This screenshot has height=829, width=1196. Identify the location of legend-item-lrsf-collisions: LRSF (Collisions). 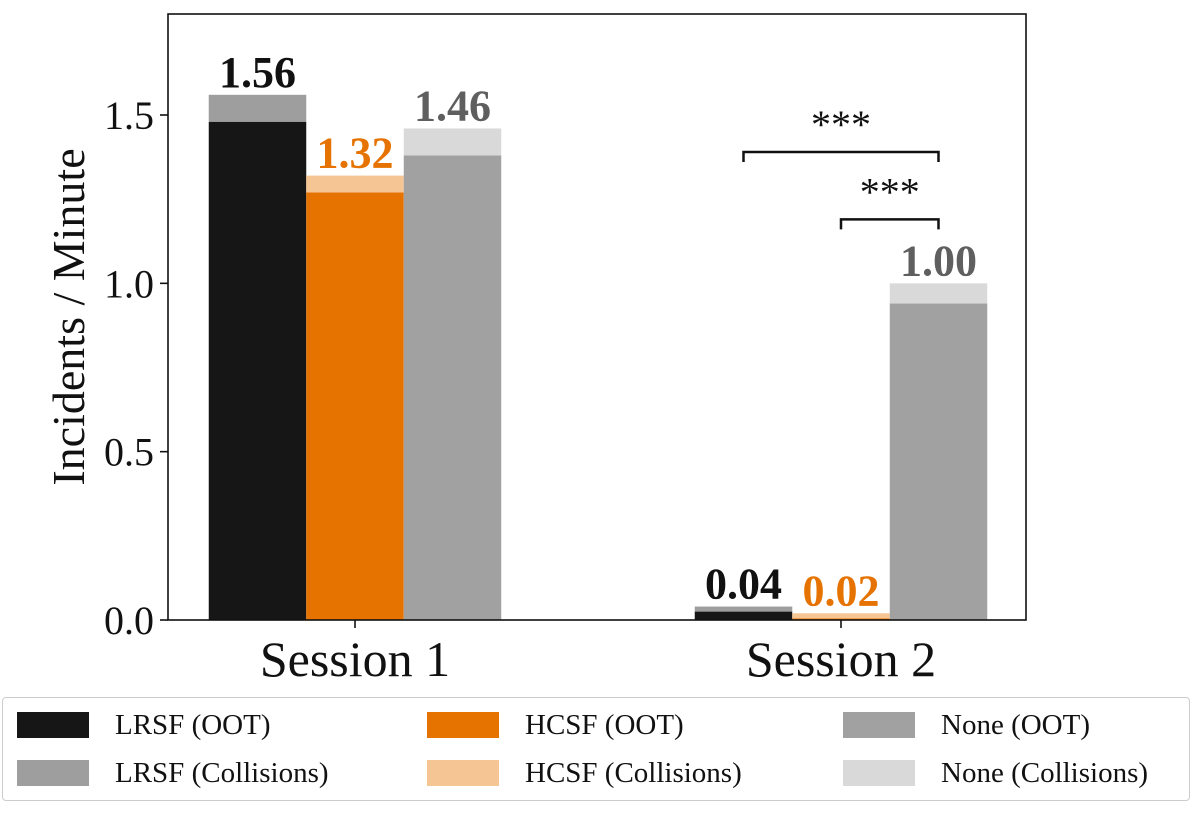
(173, 772).